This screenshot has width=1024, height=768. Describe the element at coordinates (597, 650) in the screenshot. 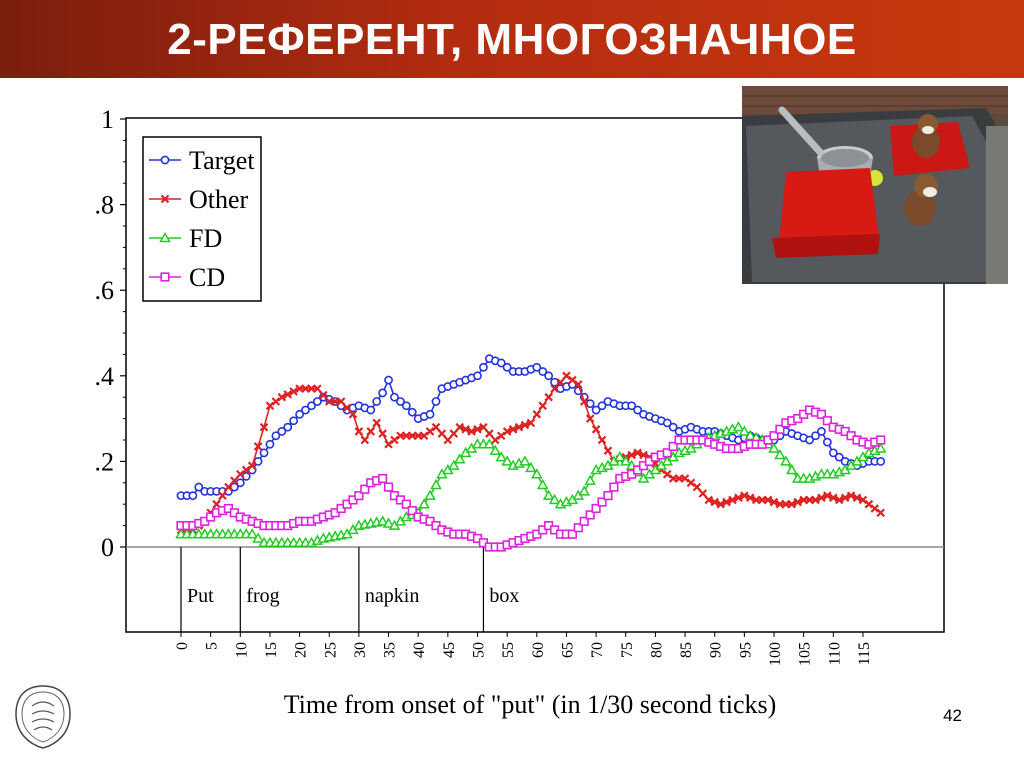

I see `x-tick-label: 70` at that location.